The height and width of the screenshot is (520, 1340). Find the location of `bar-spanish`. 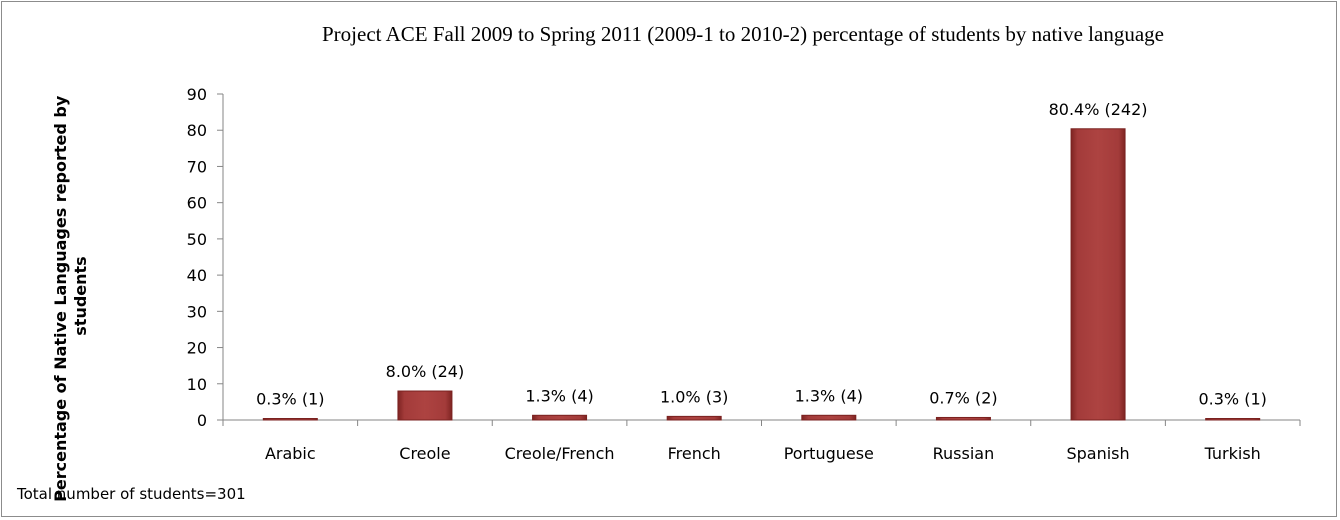

bar-spanish is located at coordinates (1098, 274).